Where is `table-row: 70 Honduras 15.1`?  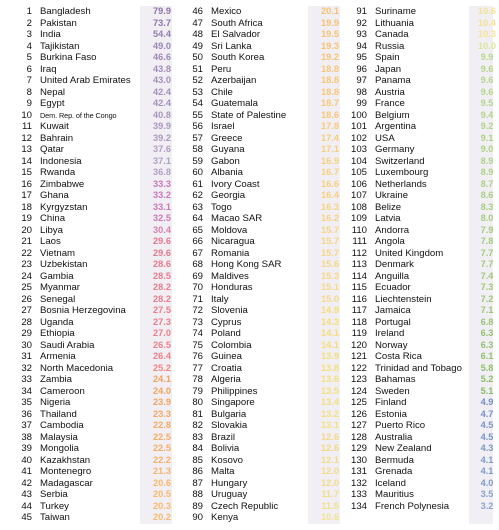 table-row: 70 Honduras 15.1 is located at coordinates (263, 288).